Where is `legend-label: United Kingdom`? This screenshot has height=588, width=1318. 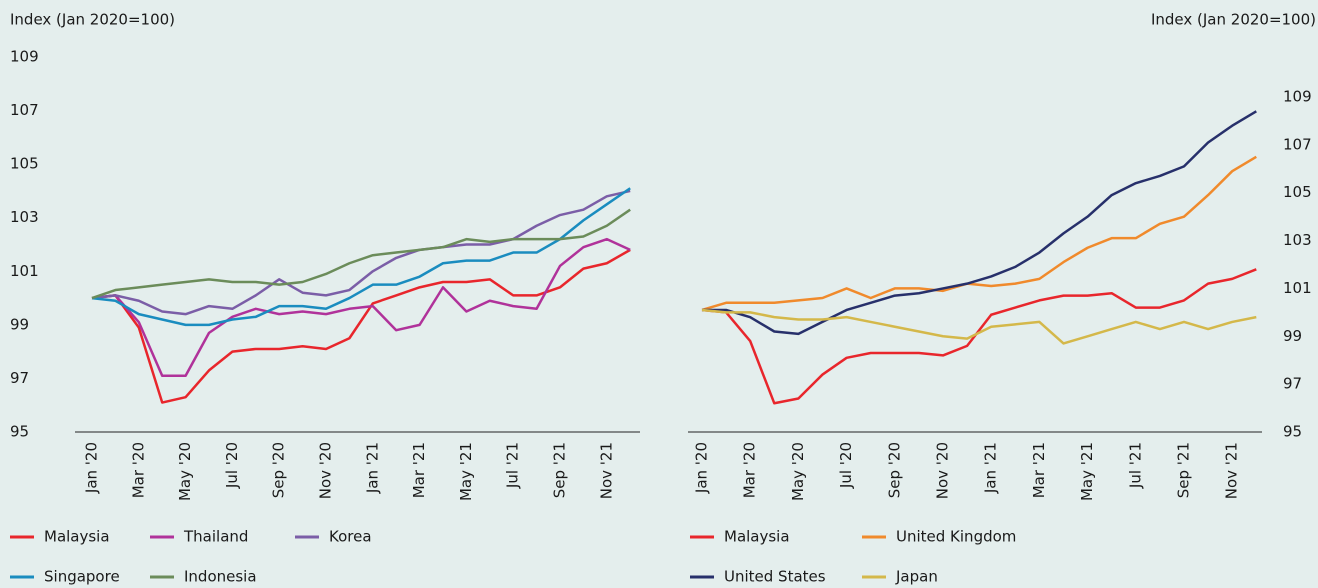 legend-label: United Kingdom is located at coordinates (956, 537).